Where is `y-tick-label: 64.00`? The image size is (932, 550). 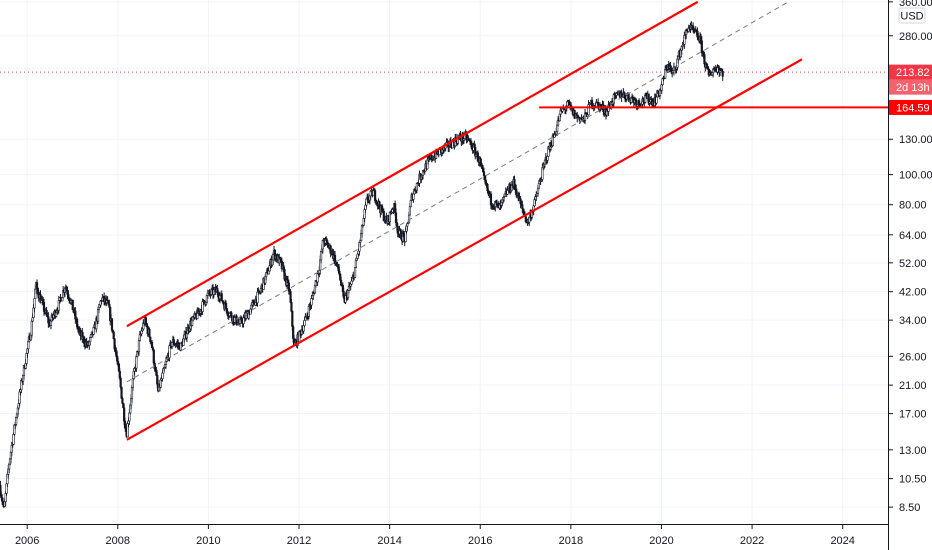 y-tick-label: 64.00 is located at coordinates (913, 236).